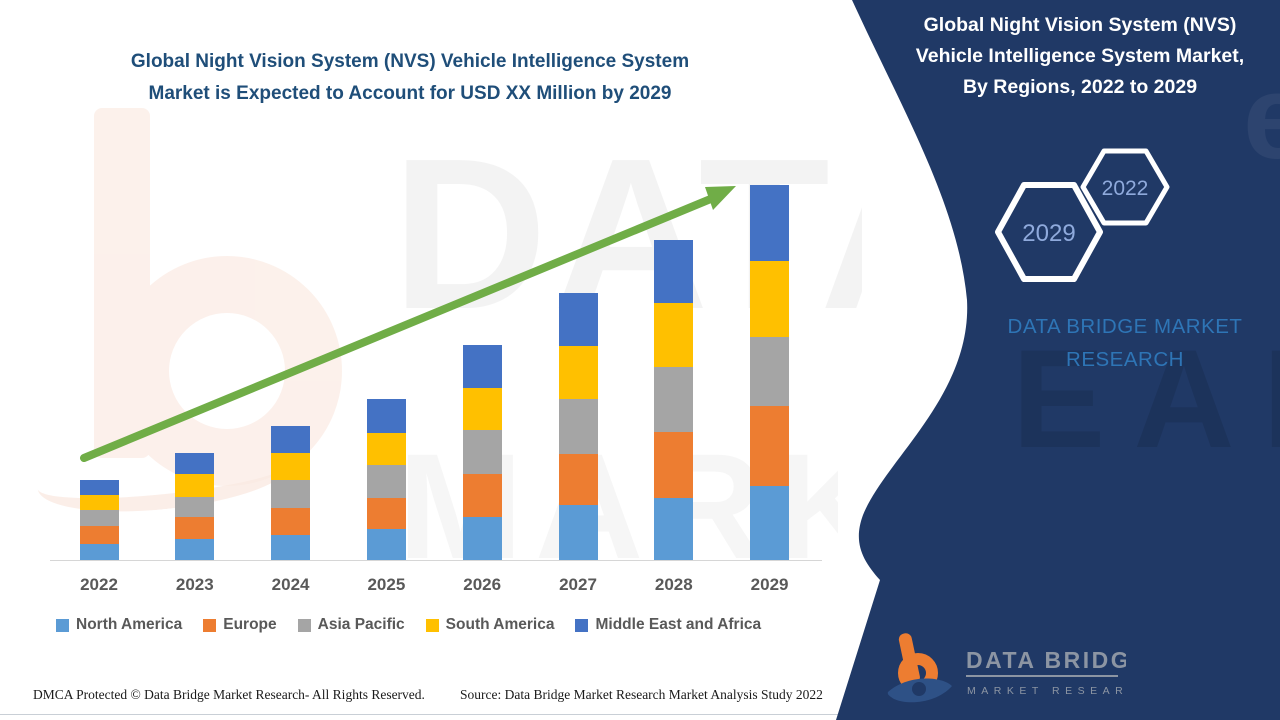 The image size is (1280, 720). I want to click on legend-label: Europe, so click(250, 624).